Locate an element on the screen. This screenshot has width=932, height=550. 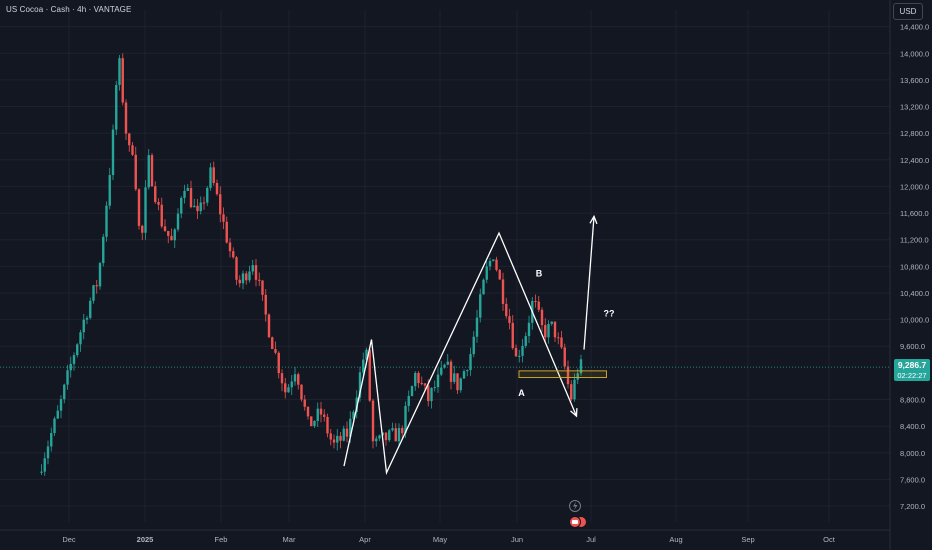
x-tick-label: Sep is located at coordinates (747, 539).